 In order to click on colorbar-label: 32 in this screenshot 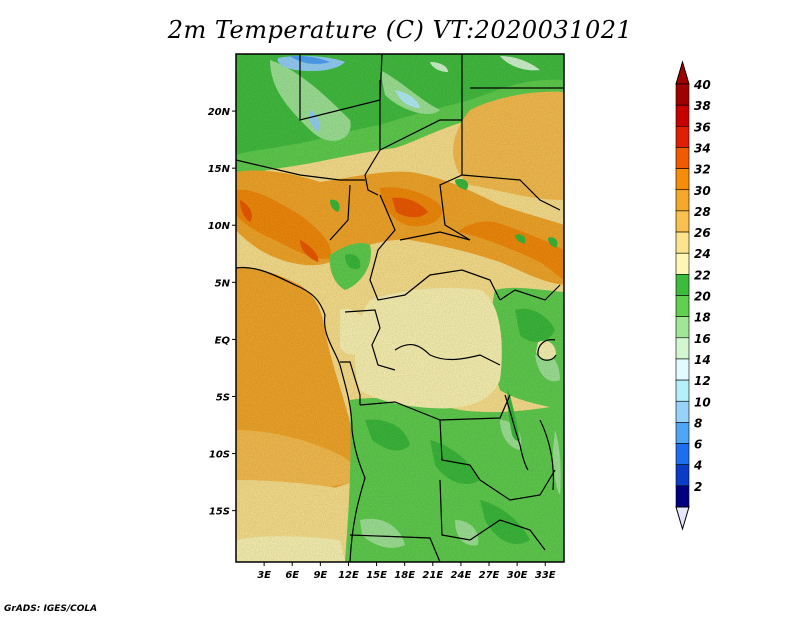, I will do `click(702, 170)`.